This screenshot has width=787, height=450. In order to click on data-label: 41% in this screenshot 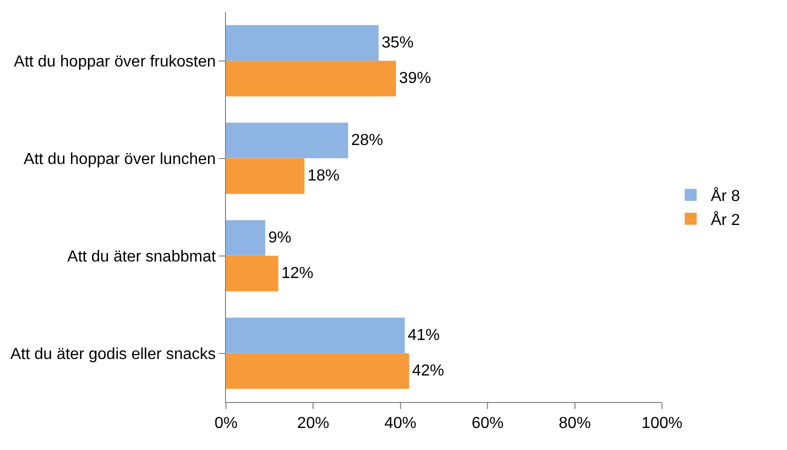, I will do `click(424, 335)`.